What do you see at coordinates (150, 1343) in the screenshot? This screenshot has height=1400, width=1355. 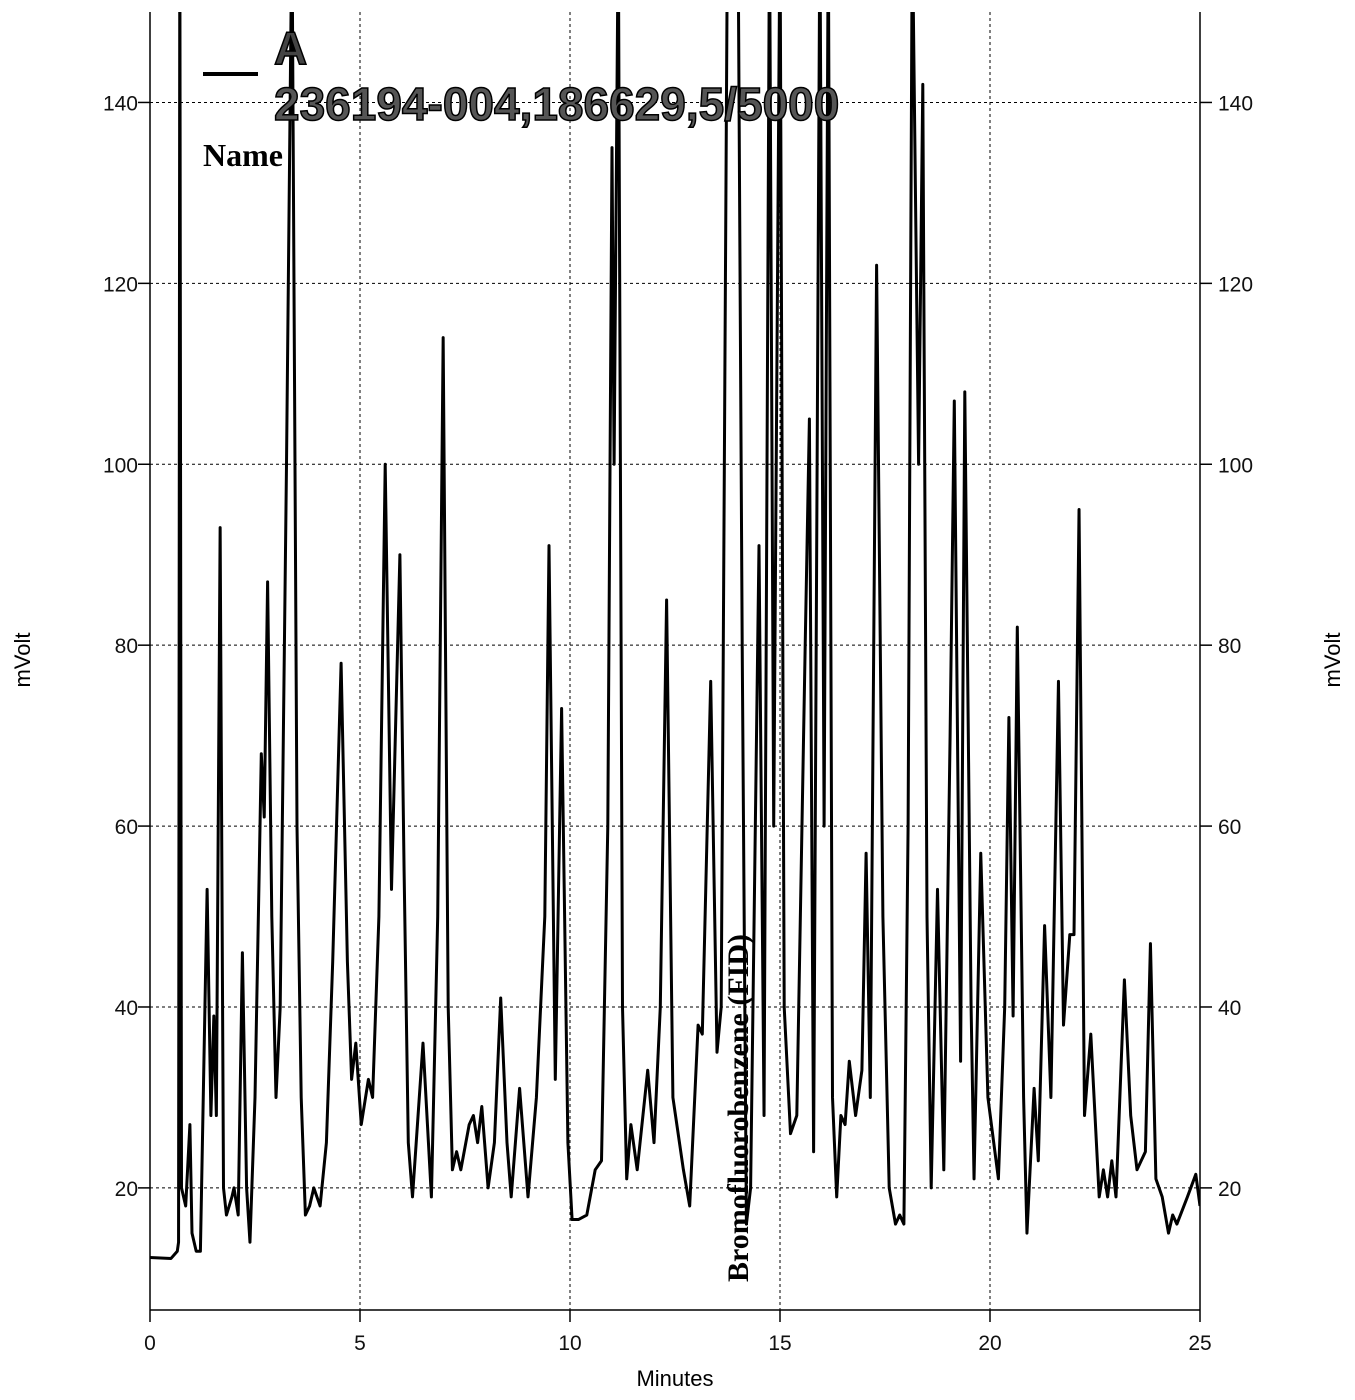 I see `x-tick-label: 0` at bounding box center [150, 1343].